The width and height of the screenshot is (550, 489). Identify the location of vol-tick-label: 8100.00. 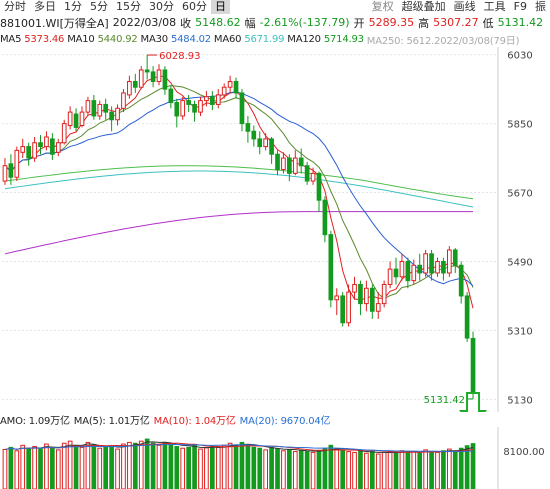
(523, 452).